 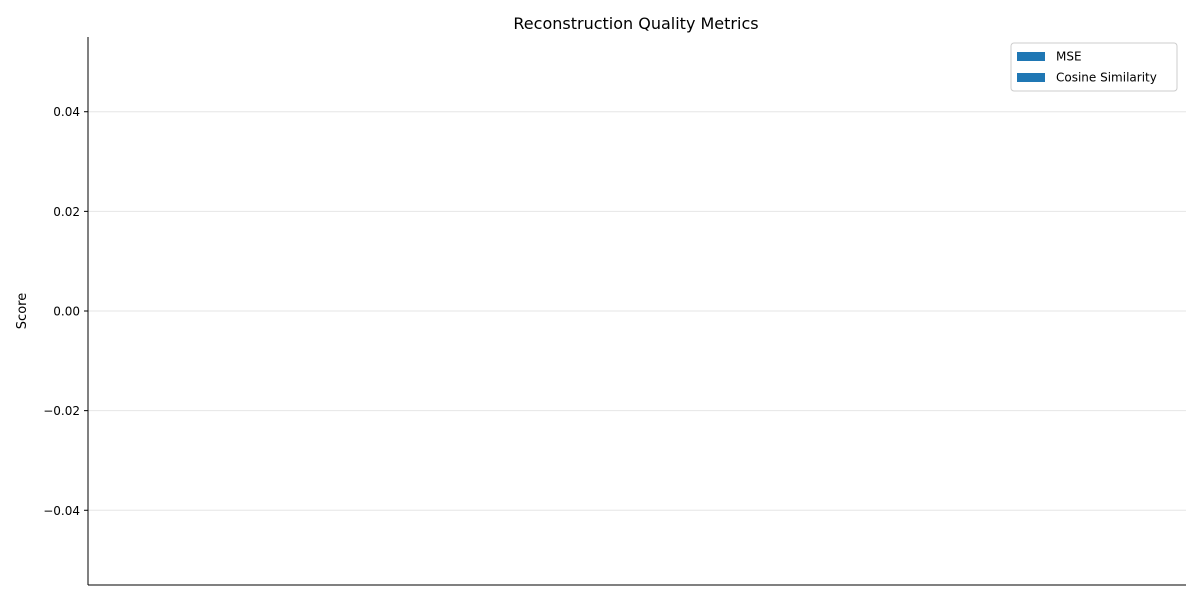 What do you see at coordinates (635, 23) in the screenshot?
I see `chart-title: Reconstruction Quality Metrics` at bounding box center [635, 23].